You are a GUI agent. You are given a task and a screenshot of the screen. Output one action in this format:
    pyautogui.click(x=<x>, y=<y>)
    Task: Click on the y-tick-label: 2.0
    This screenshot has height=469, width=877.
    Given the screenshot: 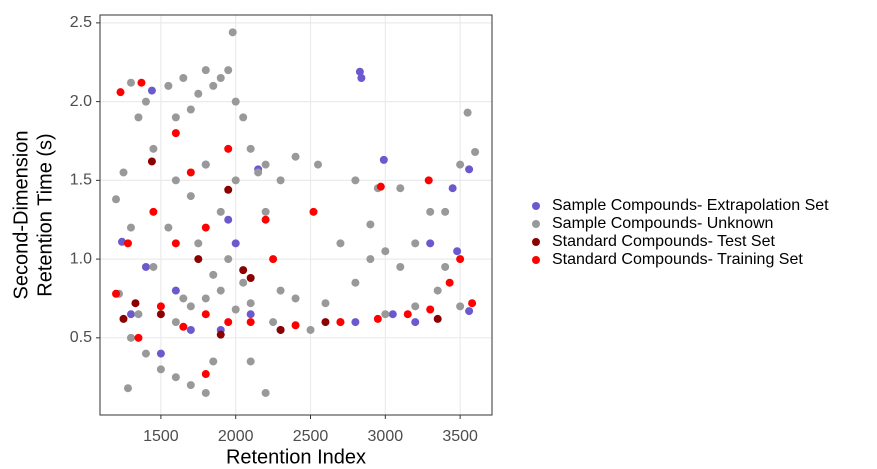 What is the action you would take?
    pyautogui.click(x=81, y=101)
    